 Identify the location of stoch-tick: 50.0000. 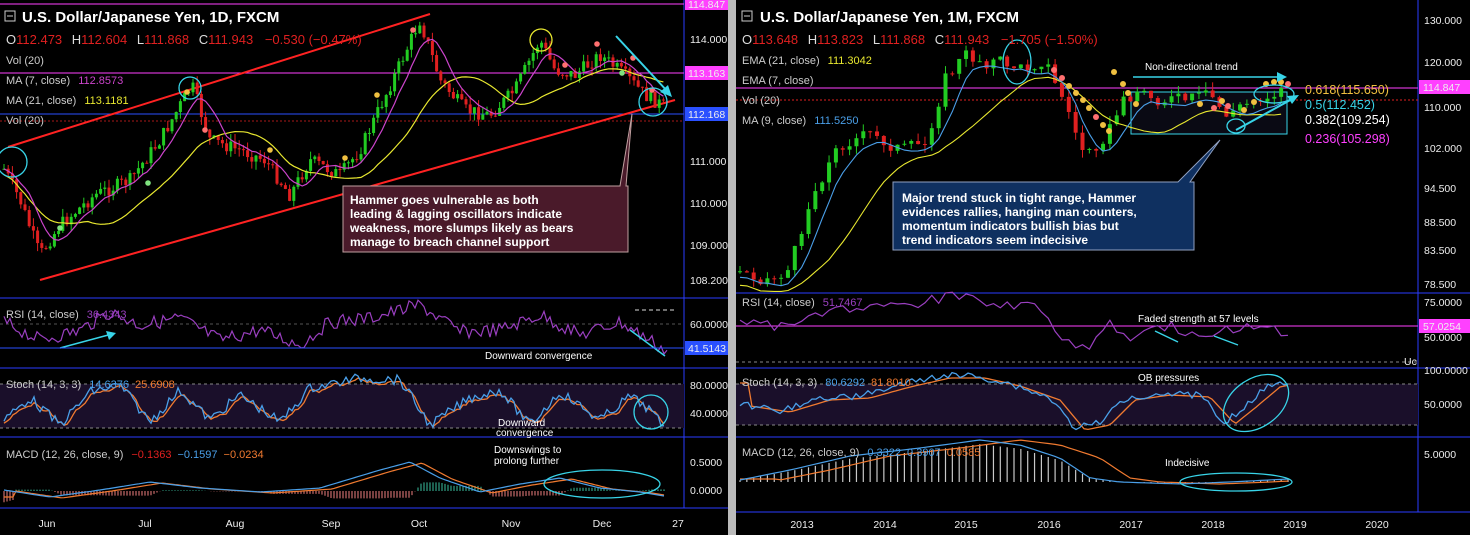
(1443, 405).